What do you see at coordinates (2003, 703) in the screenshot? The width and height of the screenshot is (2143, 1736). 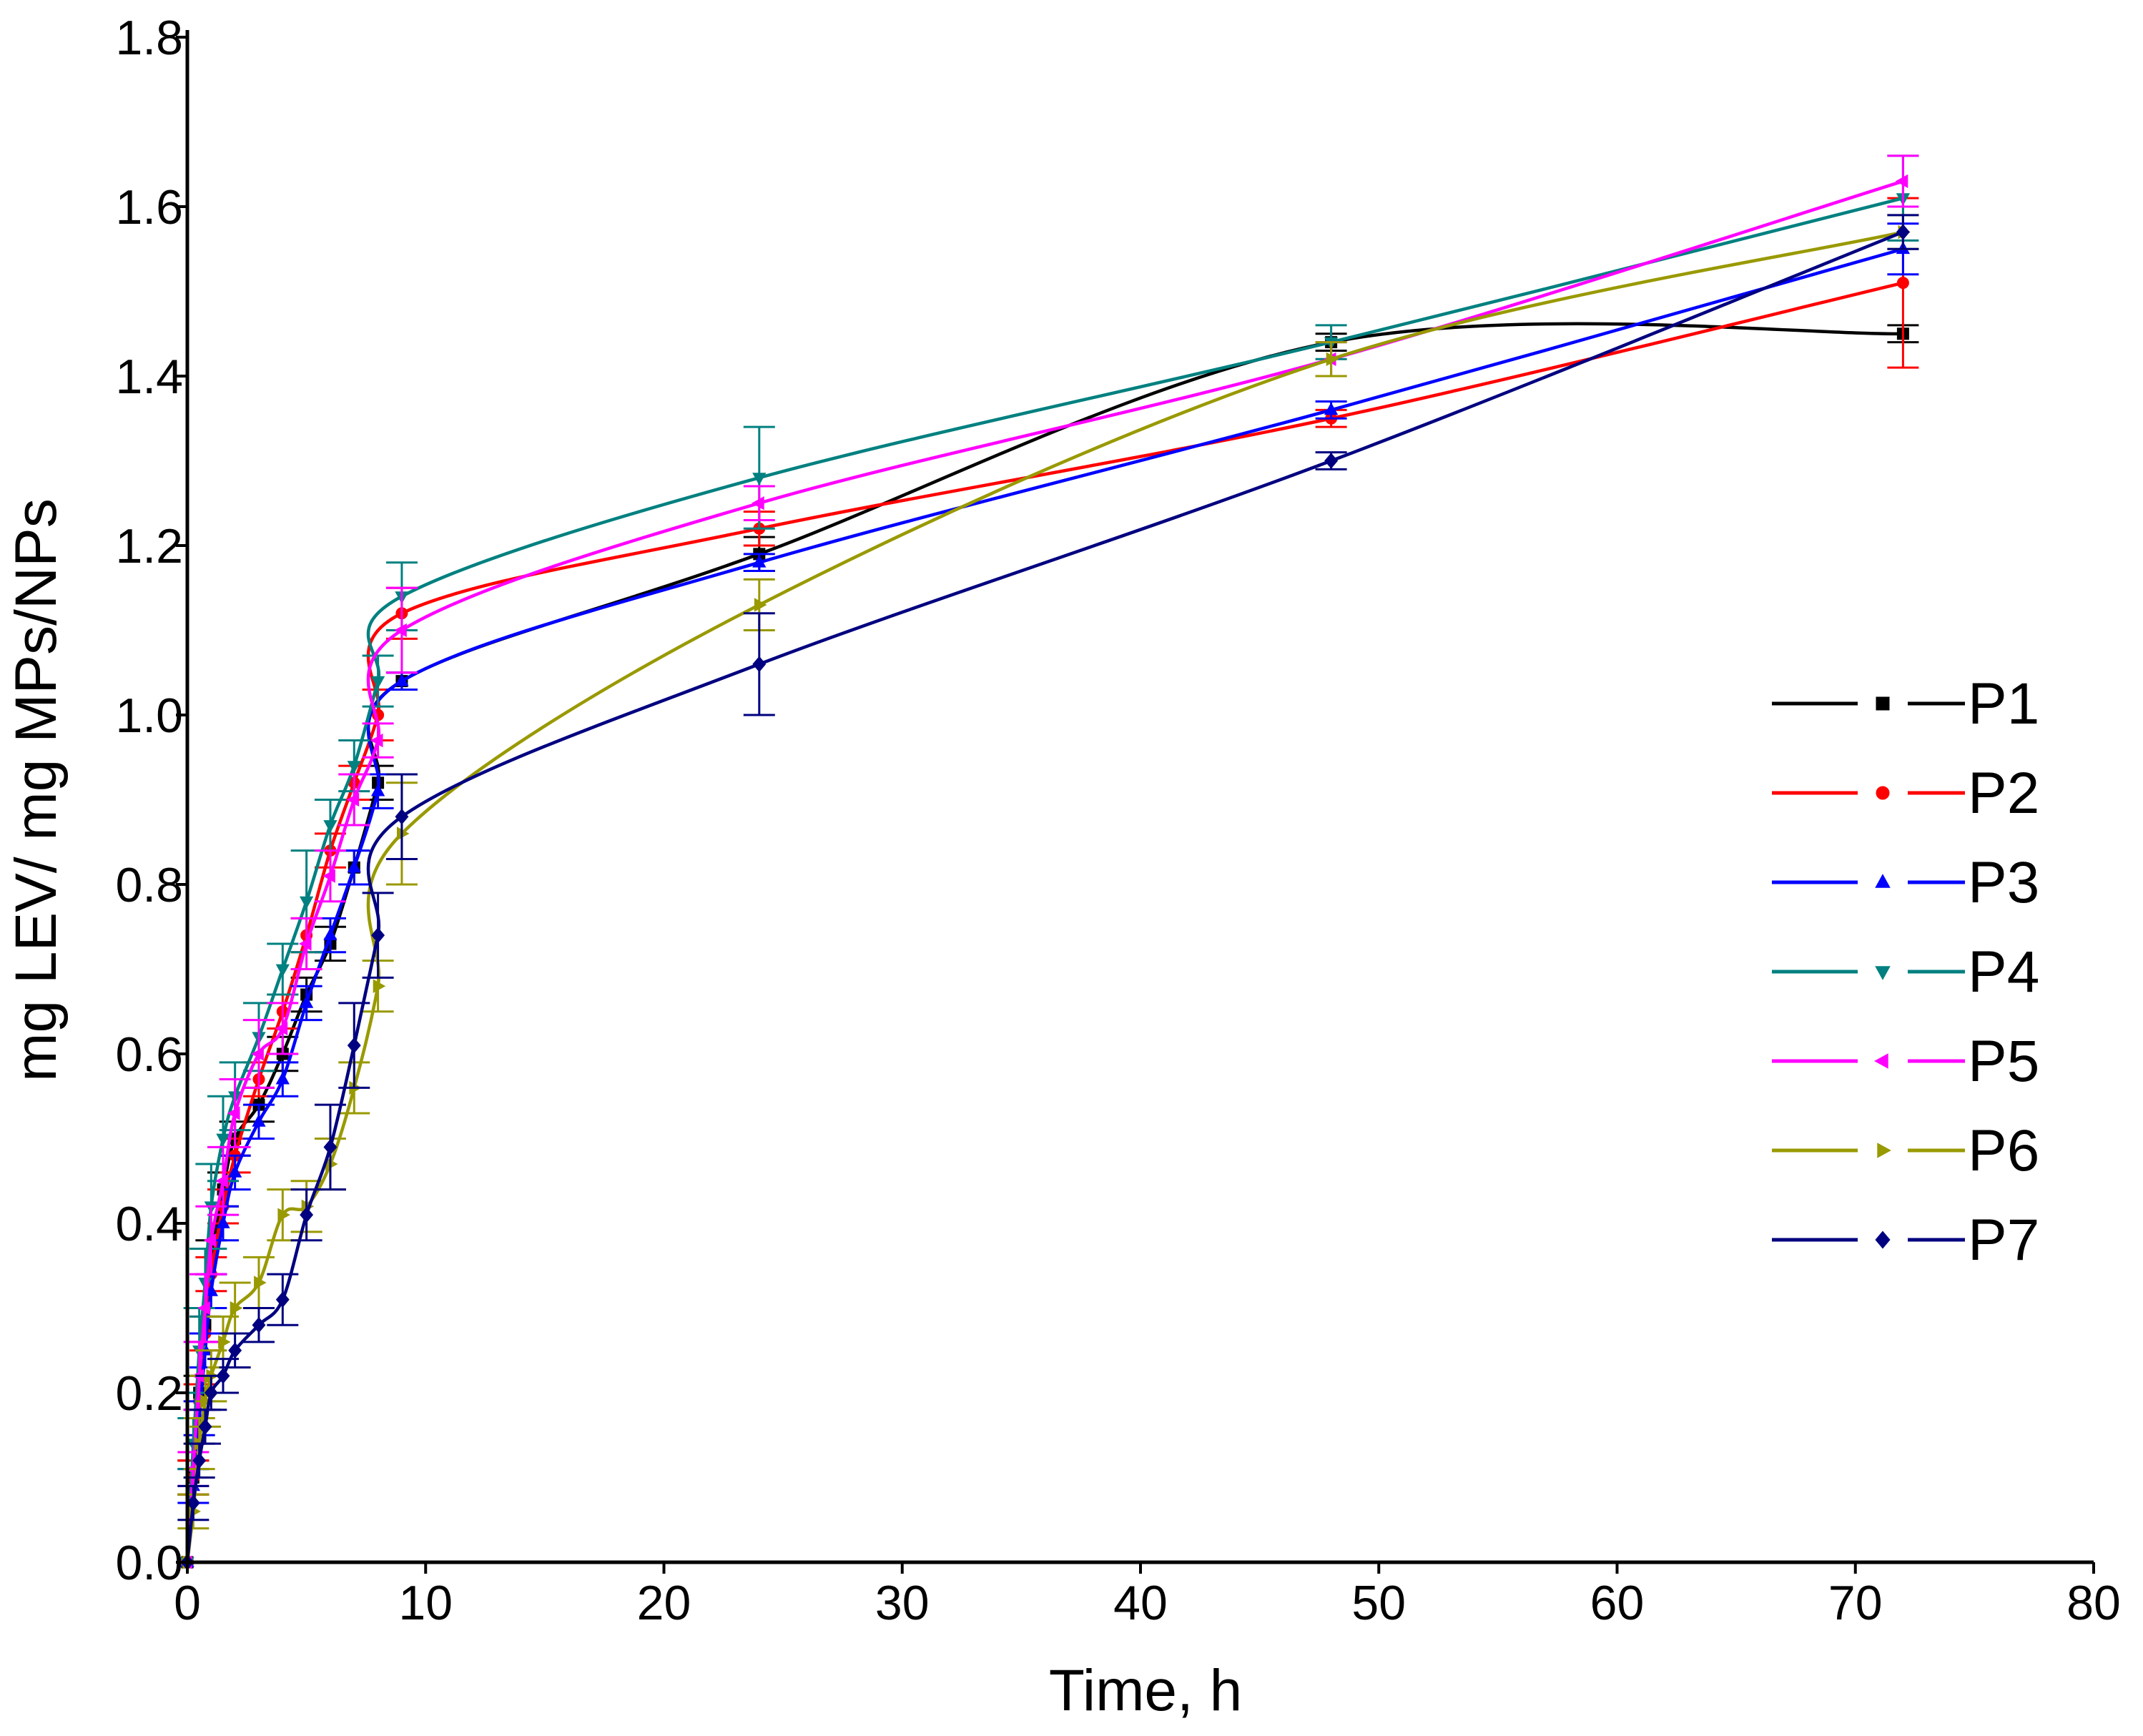 I see `legend-label: P1` at bounding box center [2003, 703].